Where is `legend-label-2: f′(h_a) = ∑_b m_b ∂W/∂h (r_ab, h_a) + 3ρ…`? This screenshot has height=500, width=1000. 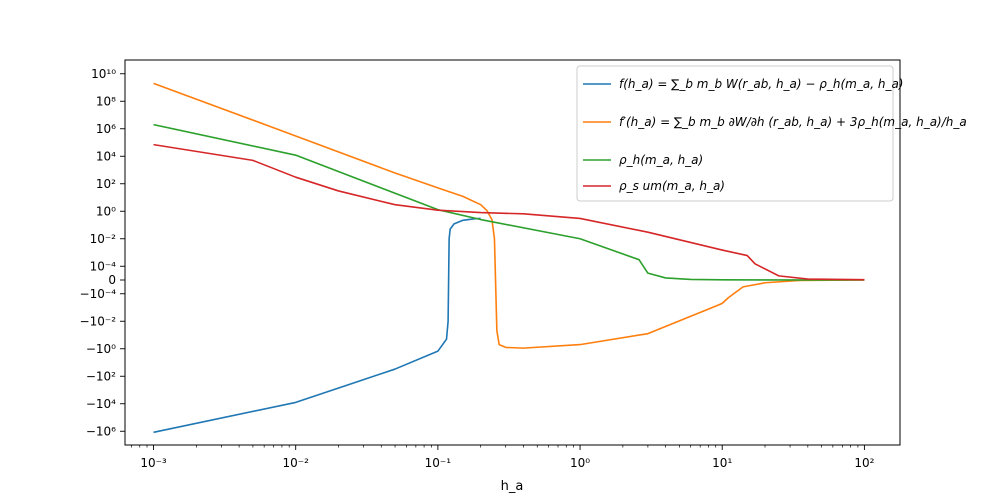
legend-label-2: f′(h_a) = ∑_b m_b ∂W/∂h (r_ab, h_a) + 3ρ… is located at coordinates (793, 122).